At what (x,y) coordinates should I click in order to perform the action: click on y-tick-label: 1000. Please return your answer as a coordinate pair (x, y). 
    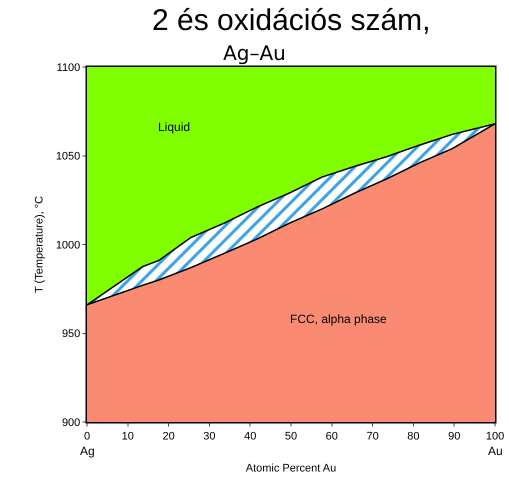
    Looking at the image, I should click on (68, 245).